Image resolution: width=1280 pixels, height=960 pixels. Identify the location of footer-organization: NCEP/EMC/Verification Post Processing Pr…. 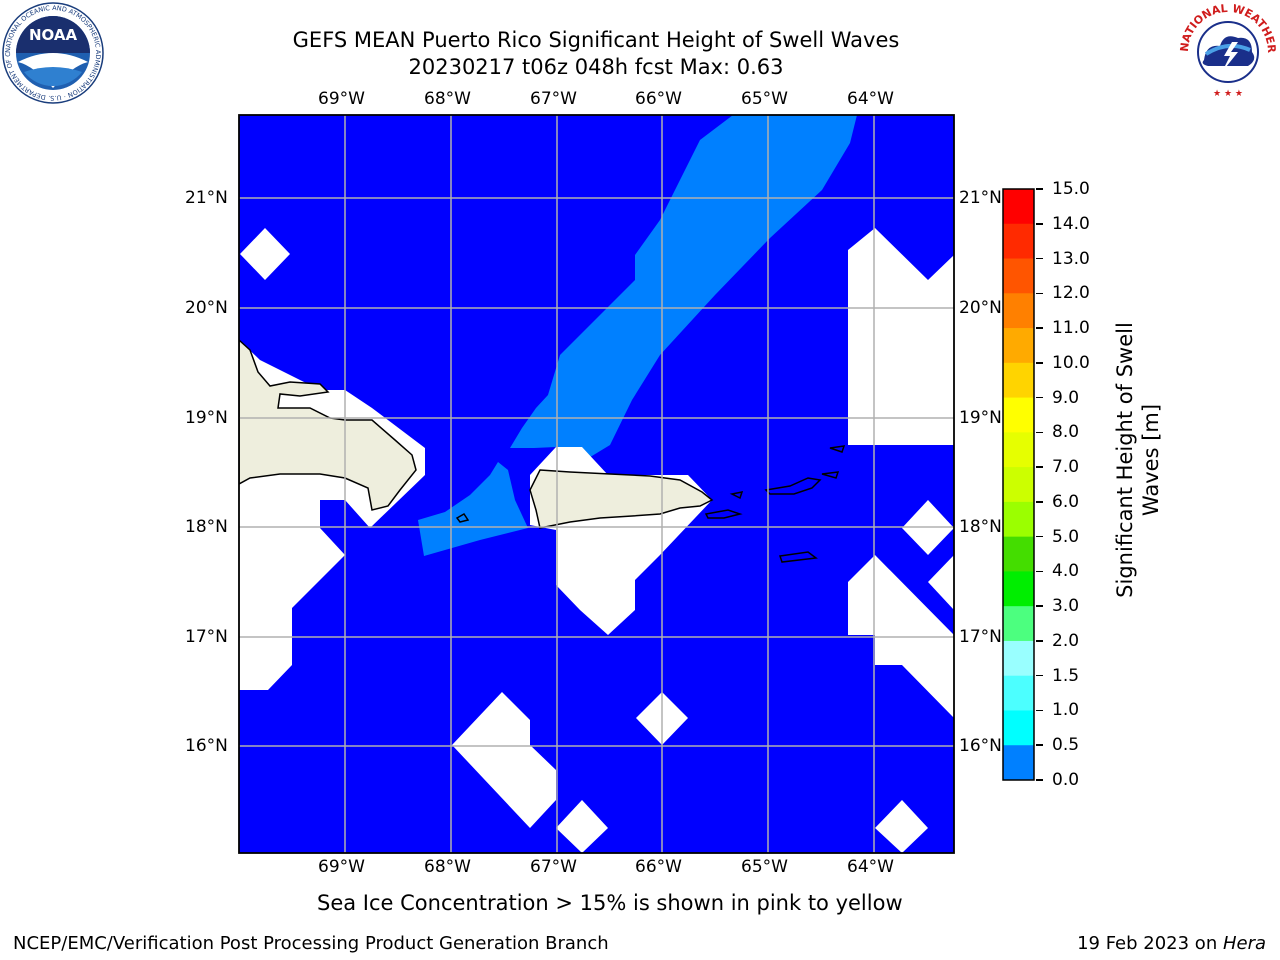
(311, 943).